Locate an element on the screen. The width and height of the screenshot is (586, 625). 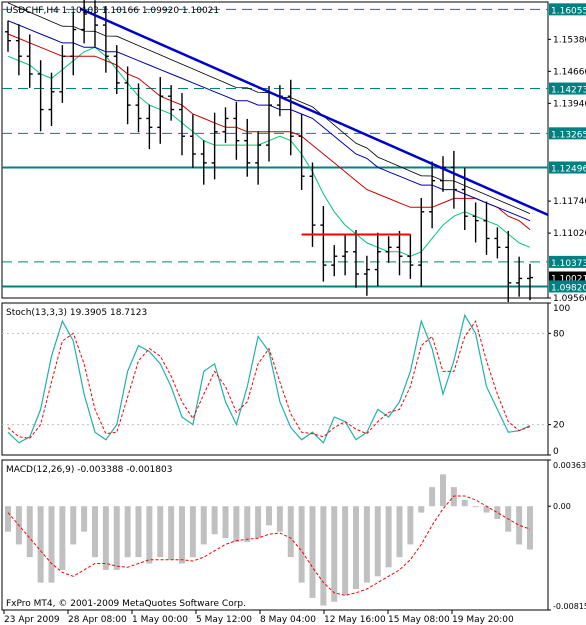
macd-y-label: 0.00363 is located at coordinates (569, 465).